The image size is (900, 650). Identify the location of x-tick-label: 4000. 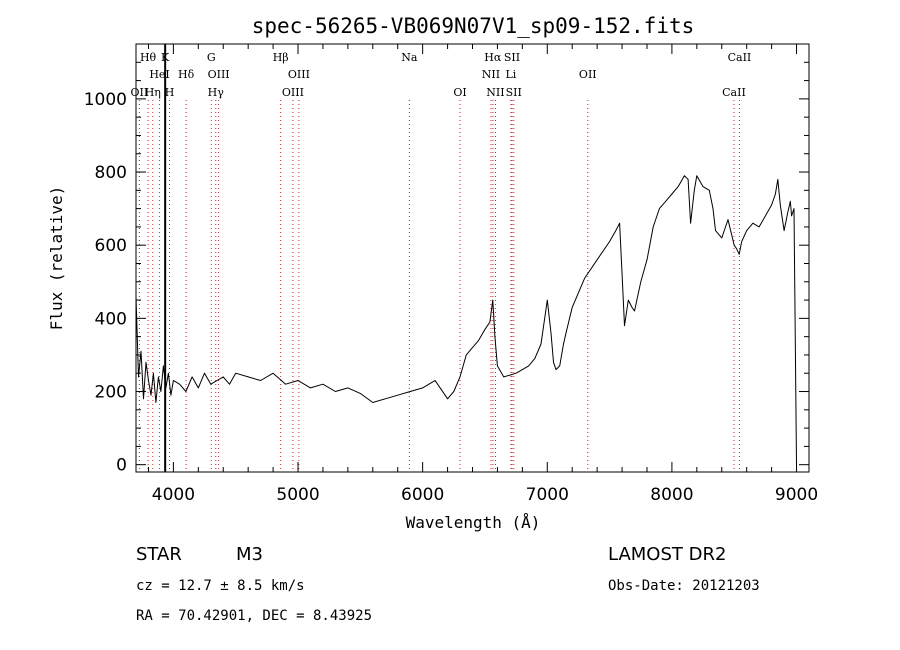
(173, 495).